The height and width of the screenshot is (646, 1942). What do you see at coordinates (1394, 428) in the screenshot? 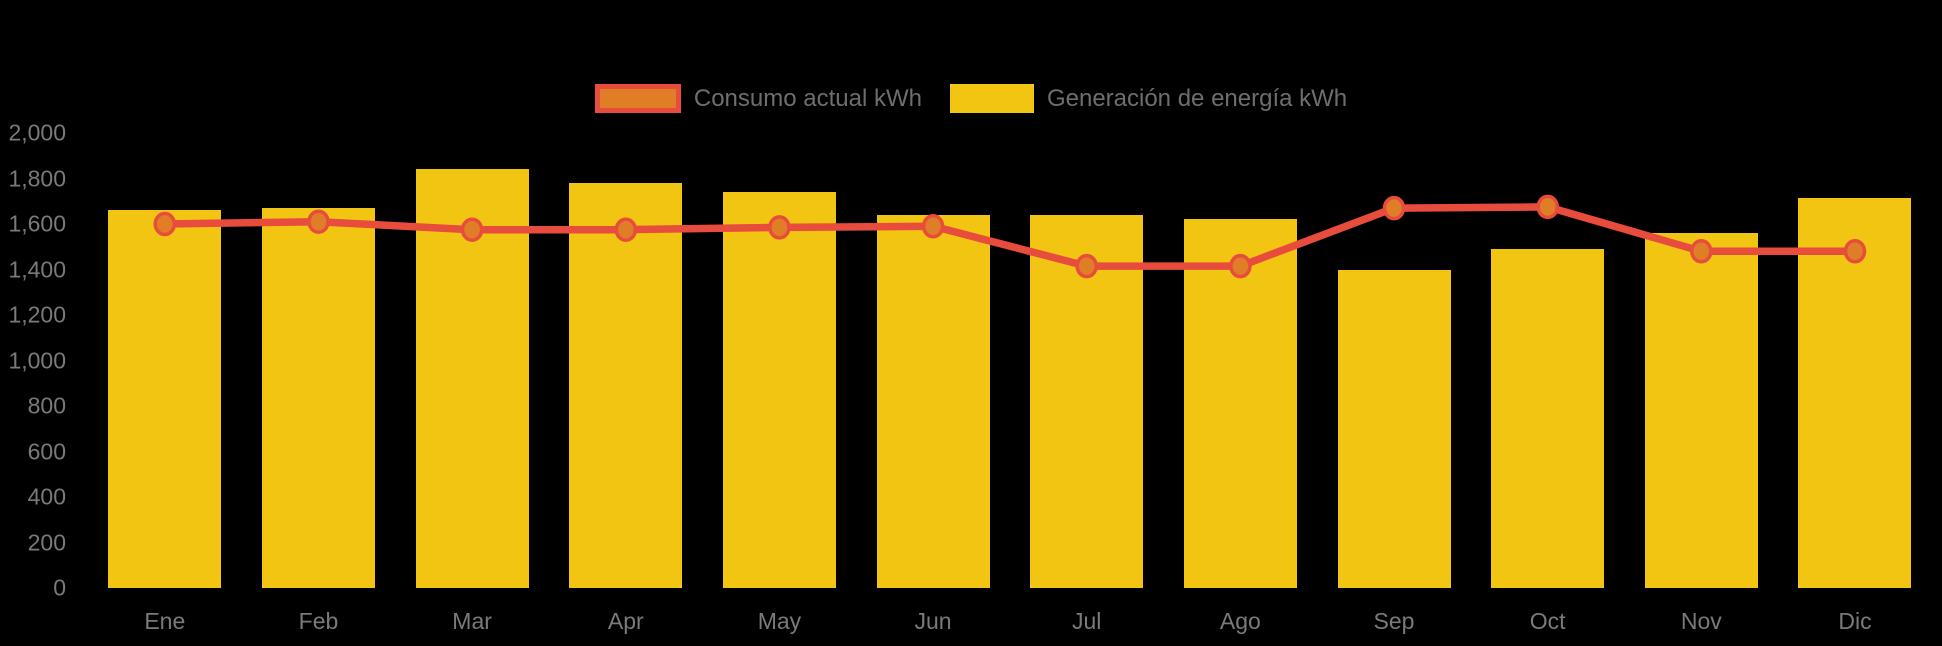
I see `bar-sep` at bounding box center [1394, 428].